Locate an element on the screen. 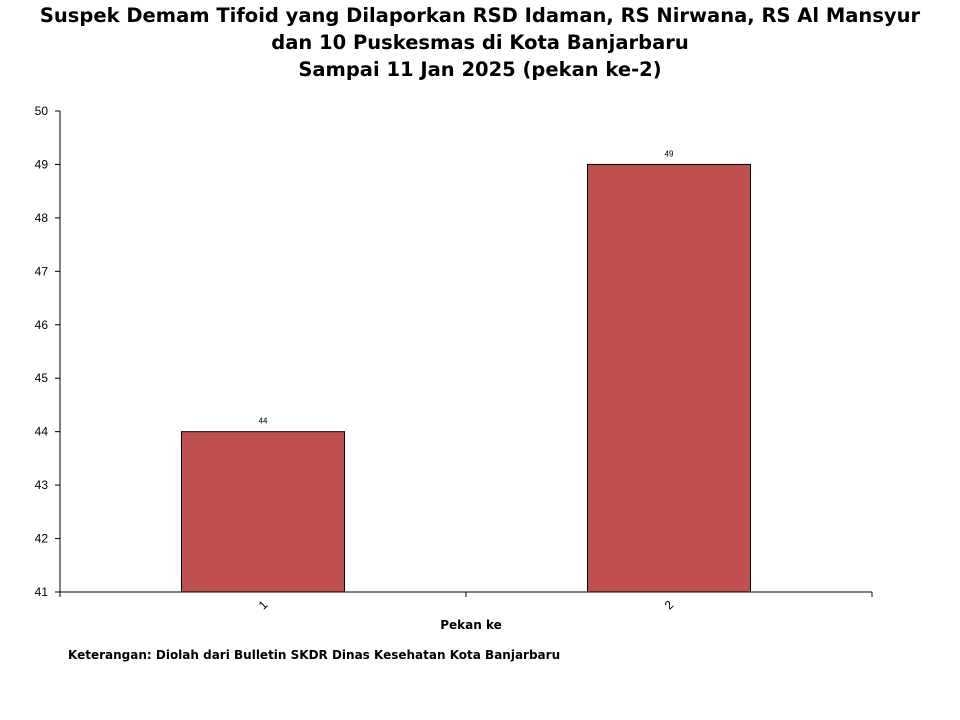 Image resolution: width=960 pixels, height=720 pixels. y-tick-label: 43 is located at coordinates (42, 485).